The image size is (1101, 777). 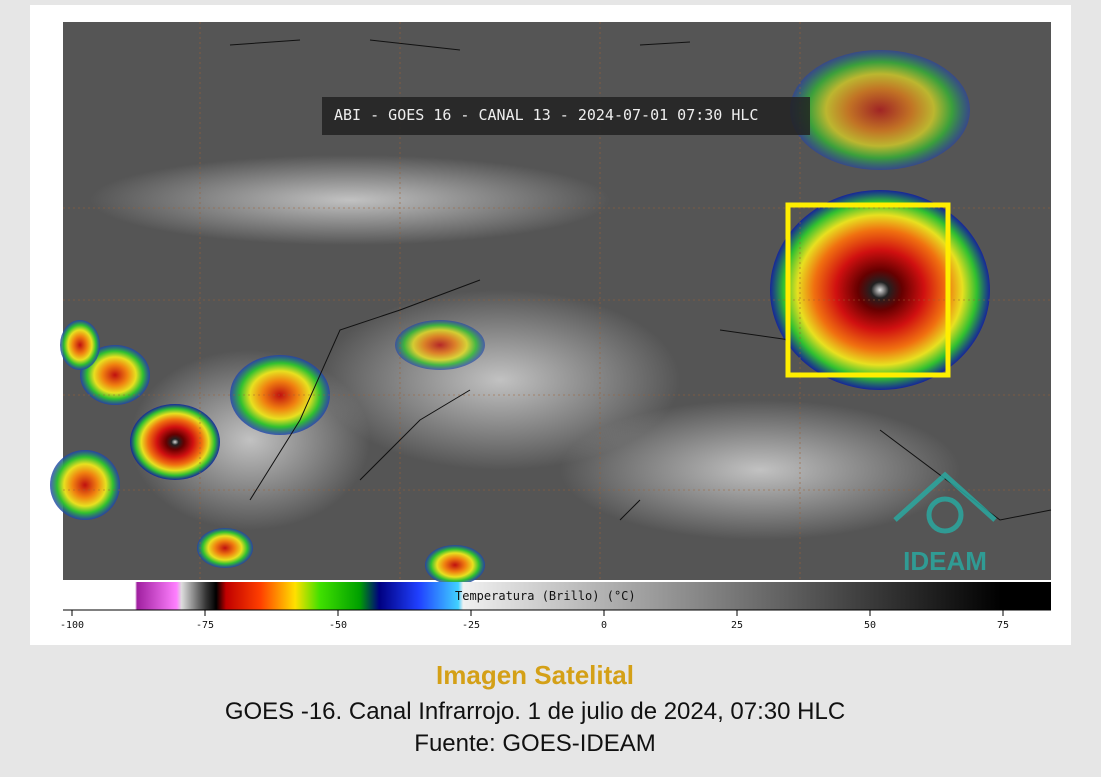 What do you see at coordinates (1003, 625) in the screenshot?
I see `colorbar-tick-label: 75` at bounding box center [1003, 625].